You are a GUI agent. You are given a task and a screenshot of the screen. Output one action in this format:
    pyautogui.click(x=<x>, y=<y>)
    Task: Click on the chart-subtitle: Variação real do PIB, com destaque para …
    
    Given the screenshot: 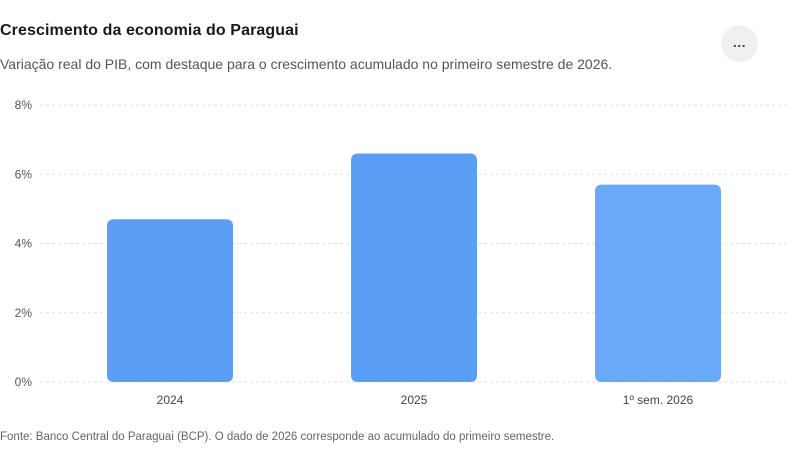 What is the action you would take?
    pyautogui.click(x=306, y=64)
    